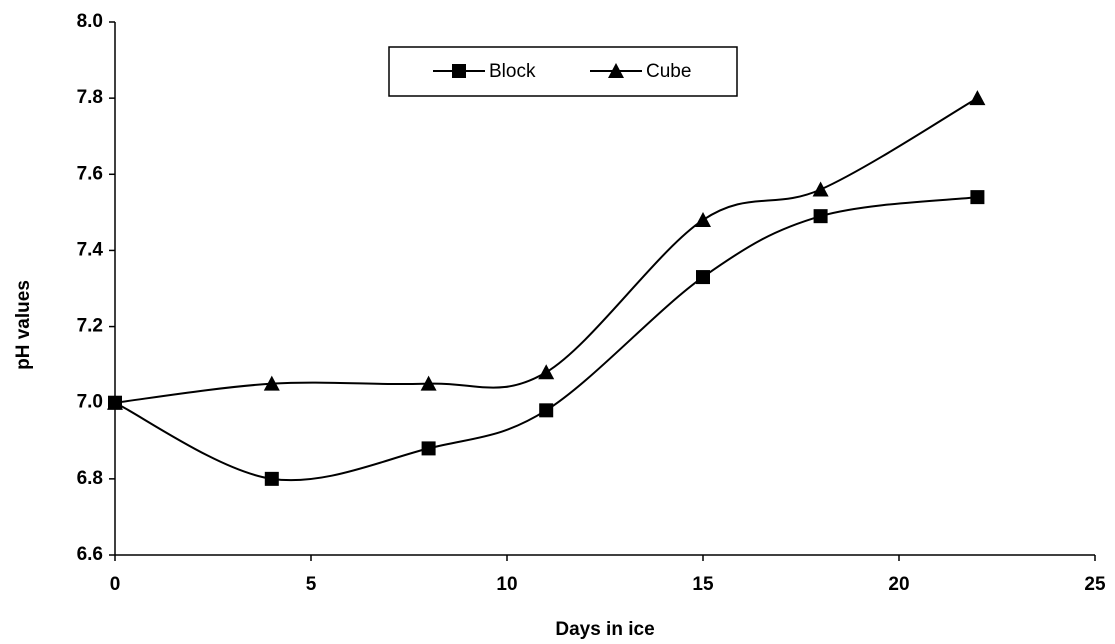 The height and width of the screenshot is (644, 1115). I want to click on legend-label: Cube, so click(668, 71).